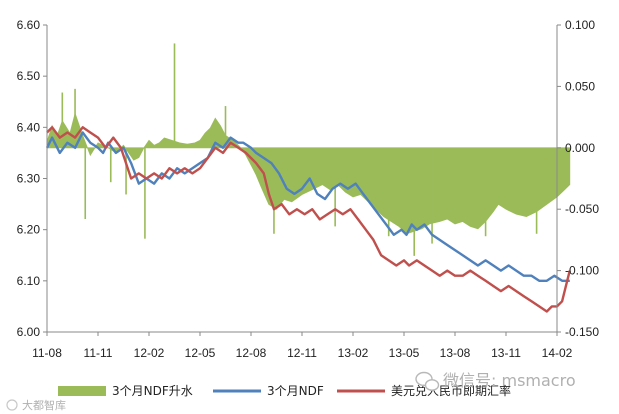  What do you see at coordinates (29, 179) in the screenshot?
I see `left-tick-label: 6.30` at bounding box center [29, 179].